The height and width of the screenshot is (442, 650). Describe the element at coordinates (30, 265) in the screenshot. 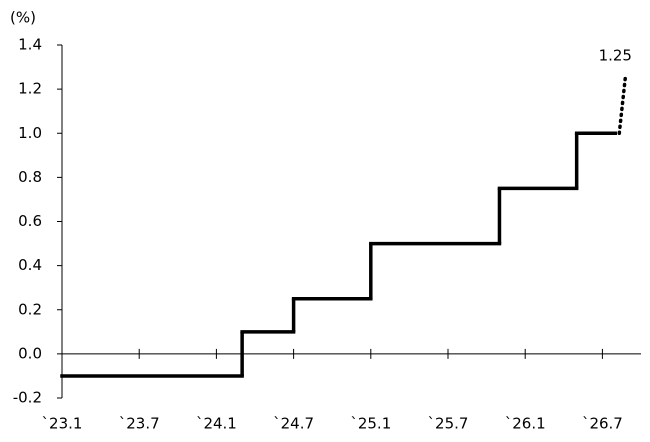

I see `y-tick-label: 0.4` at that location.